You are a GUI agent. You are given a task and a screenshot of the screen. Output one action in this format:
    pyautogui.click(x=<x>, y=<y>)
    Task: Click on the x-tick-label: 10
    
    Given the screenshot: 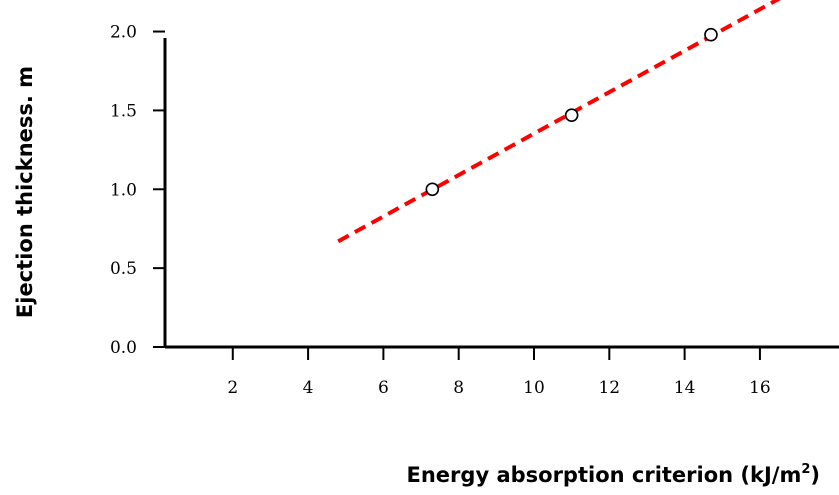 What is the action you would take?
    pyautogui.click(x=534, y=388)
    